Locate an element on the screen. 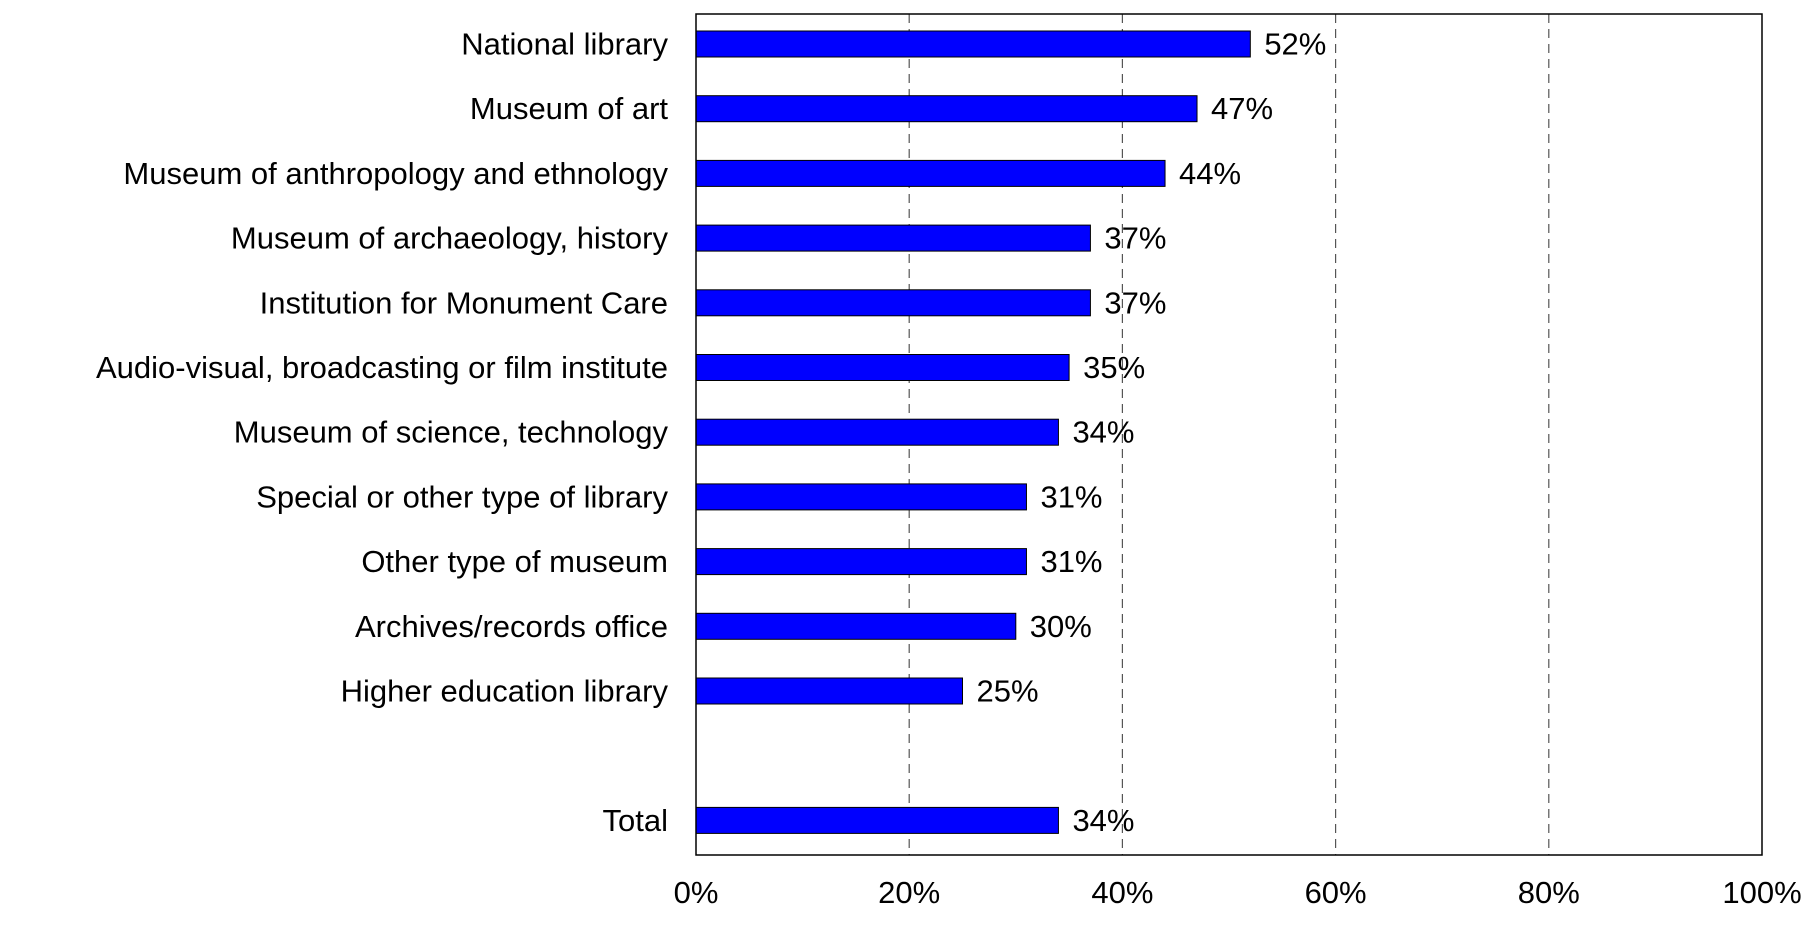 This screenshot has width=1812, height=925. x-tick-label: 20% is located at coordinates (909, 892).